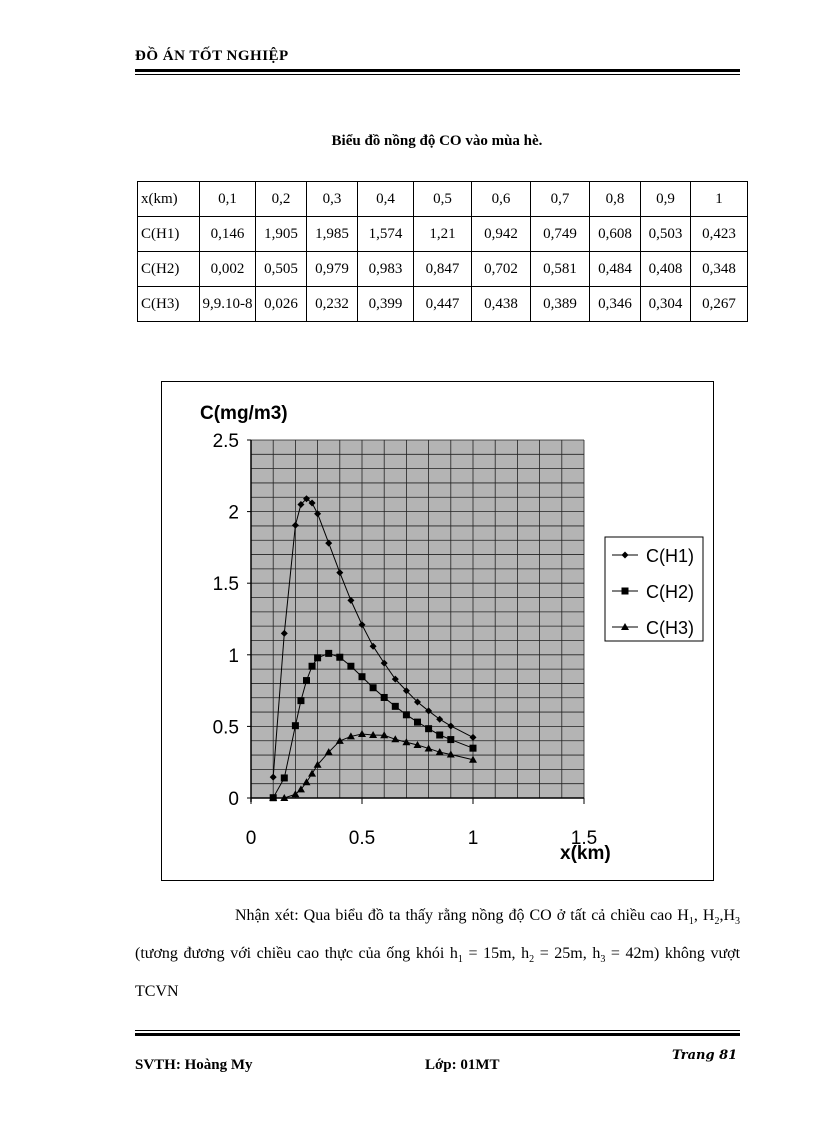 This screenshot has height=1123, width=816. I want to click on table-cell: 0,232, so click(332, 304).